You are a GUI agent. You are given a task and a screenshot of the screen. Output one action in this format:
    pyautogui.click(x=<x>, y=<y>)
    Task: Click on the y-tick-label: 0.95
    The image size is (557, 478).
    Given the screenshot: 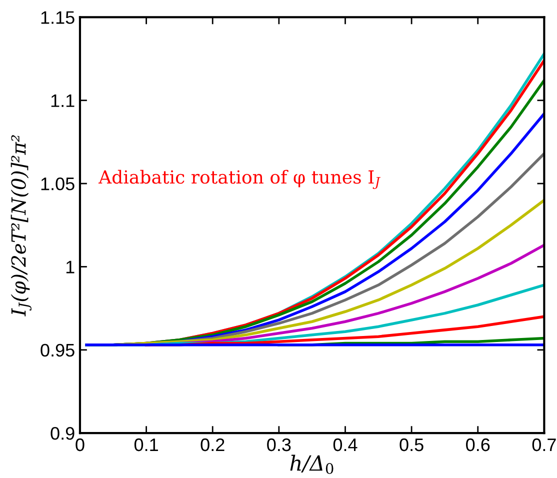 What is the action you would take?
    pyautogui.click(x=57, y=350)
    